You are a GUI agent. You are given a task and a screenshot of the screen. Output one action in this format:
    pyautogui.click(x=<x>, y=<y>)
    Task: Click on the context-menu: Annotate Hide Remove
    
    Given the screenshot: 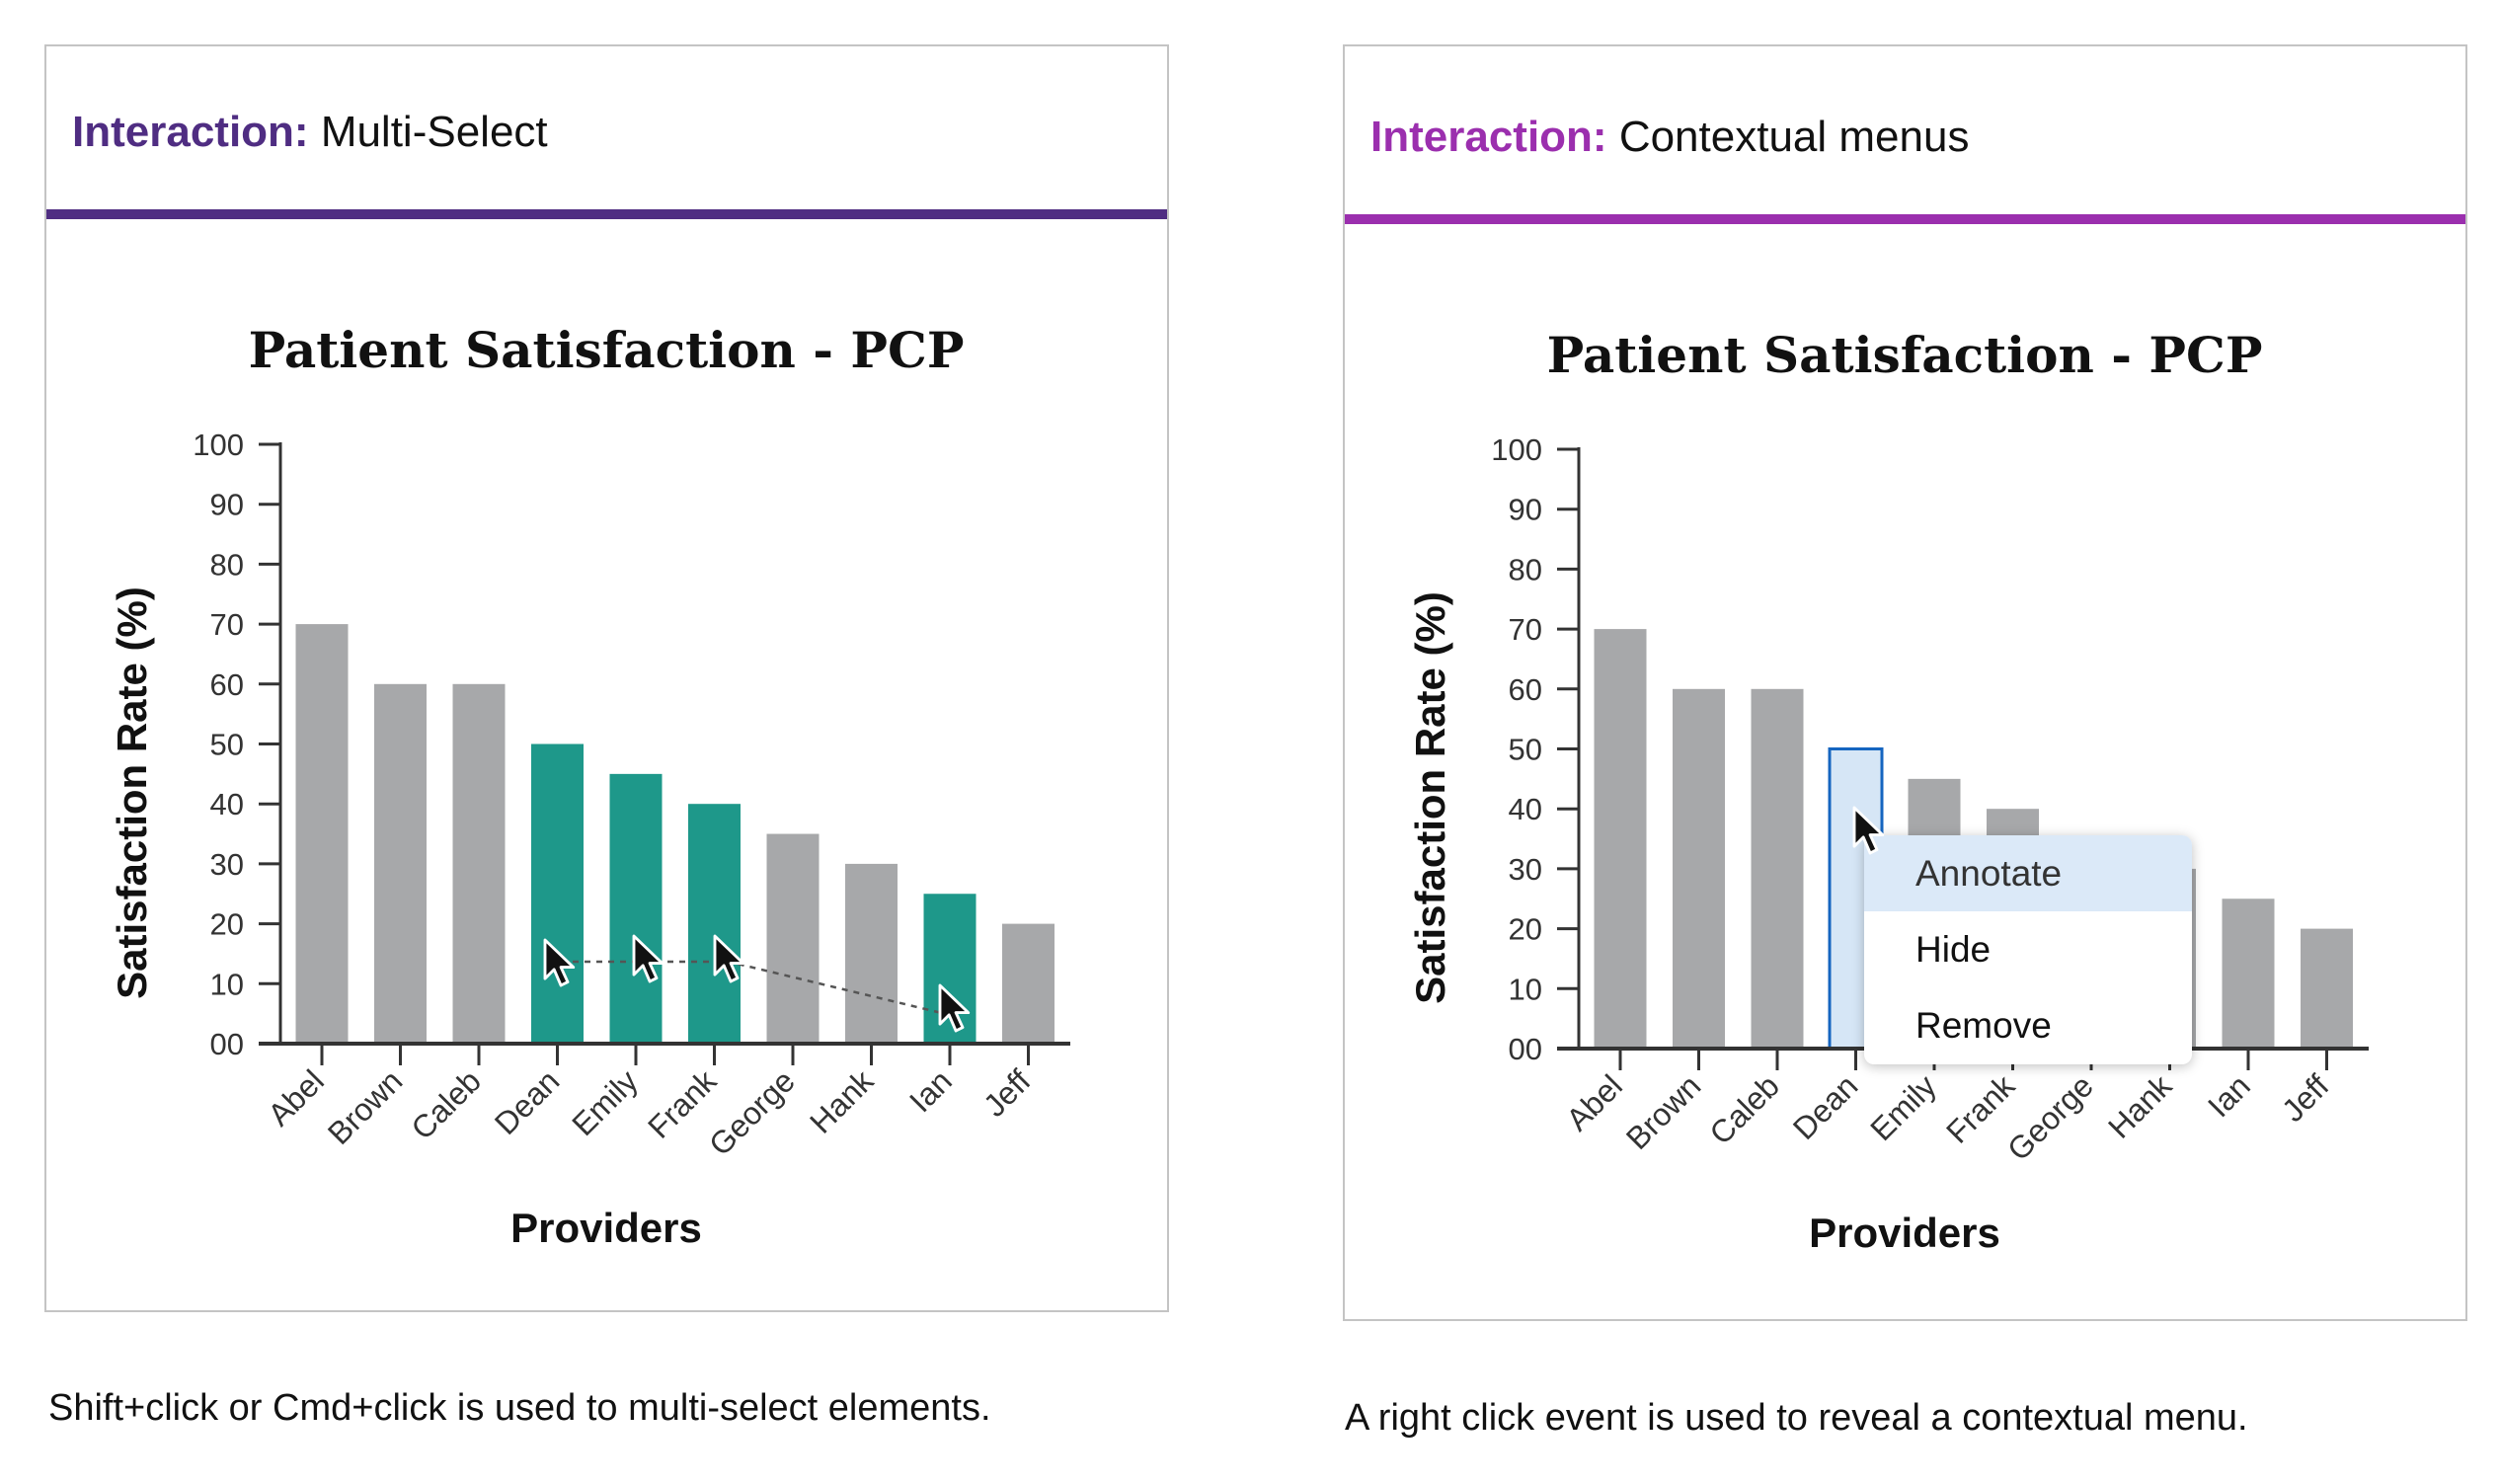 What is the action you would take?
    pyautogui.click(x=2028, y=950)
    